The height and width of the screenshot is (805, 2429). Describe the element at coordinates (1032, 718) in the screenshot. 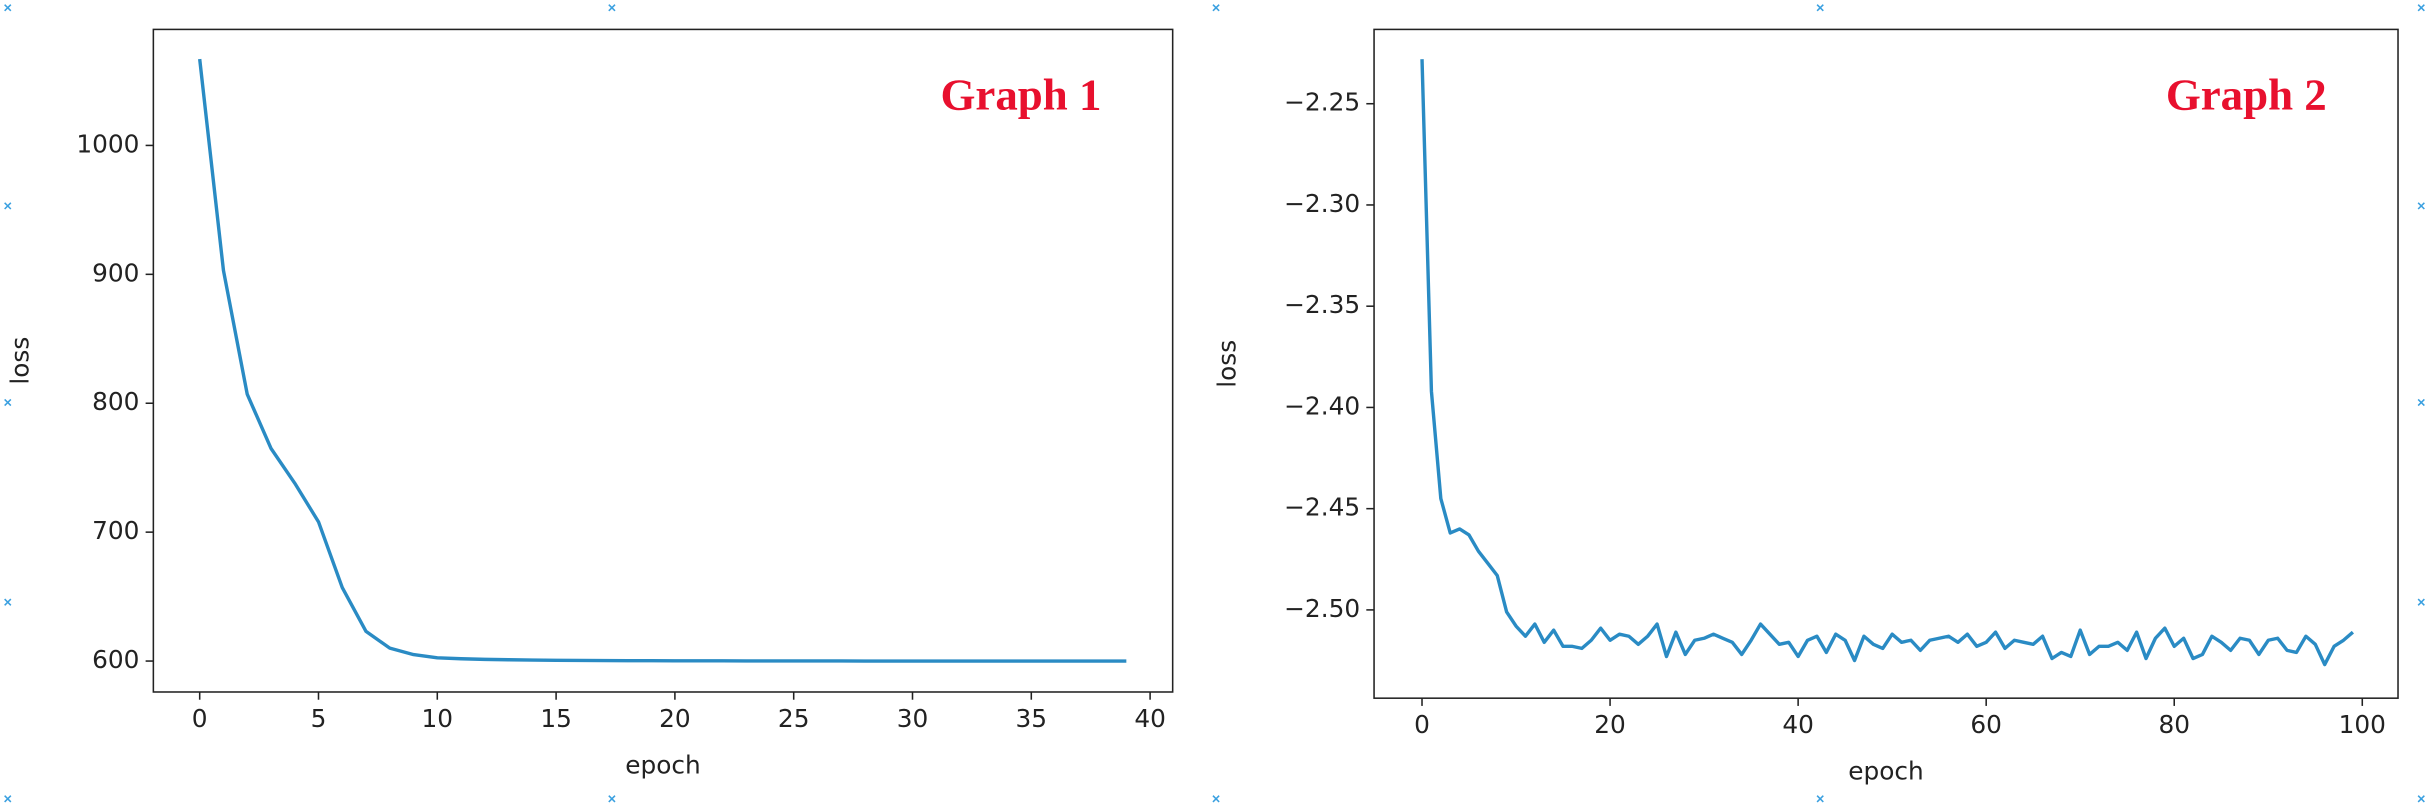

I see `x-tick-label: 35` at that location.